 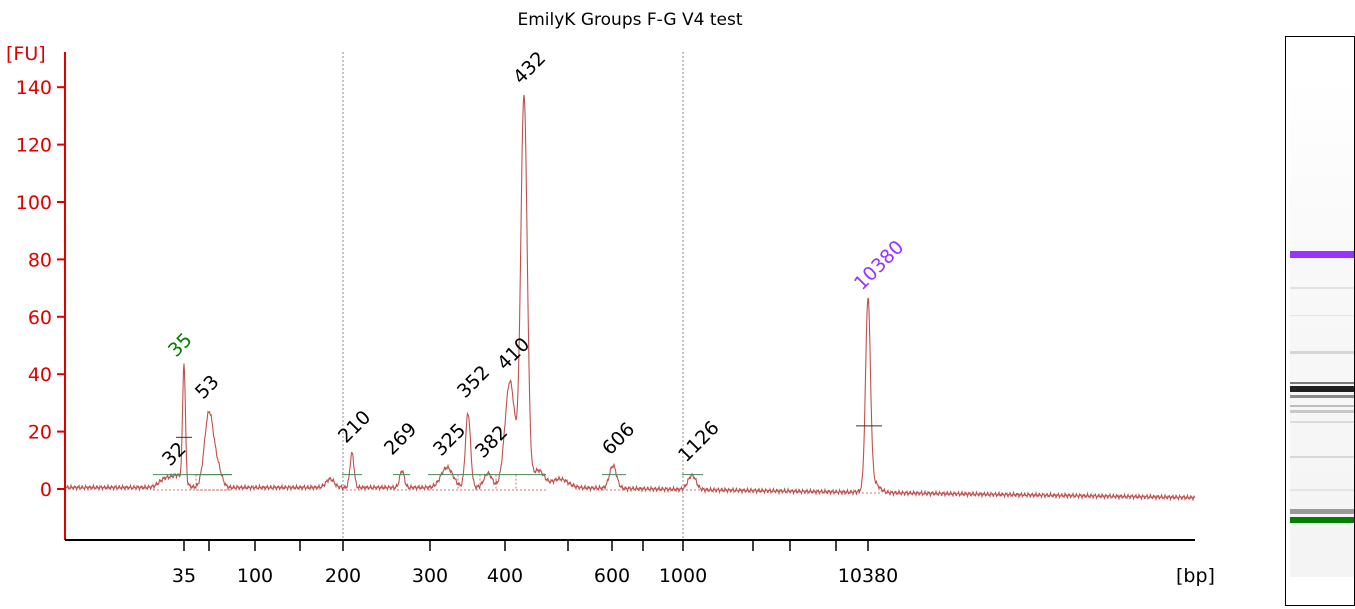 I want to click on x-tick-label-400: 400, so click(x=505, y=576).